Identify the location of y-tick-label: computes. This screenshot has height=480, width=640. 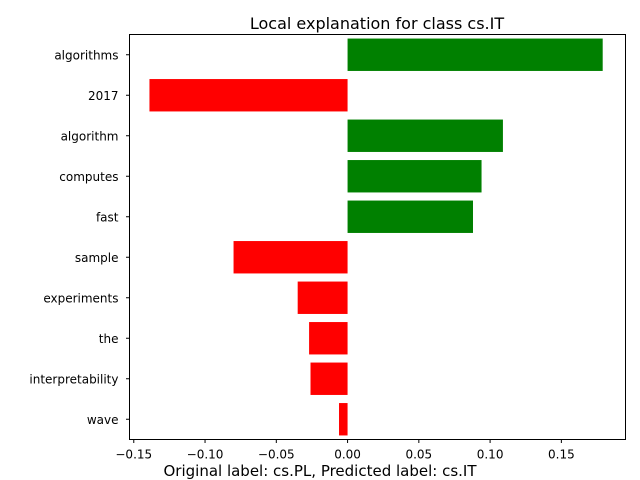
(88, 177).